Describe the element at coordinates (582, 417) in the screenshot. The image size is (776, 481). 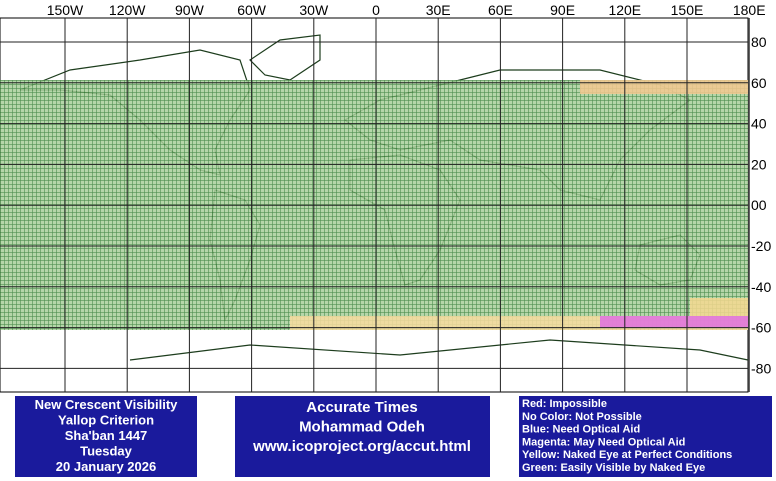
I see `box-line: No Color: Not Possible` at that location.